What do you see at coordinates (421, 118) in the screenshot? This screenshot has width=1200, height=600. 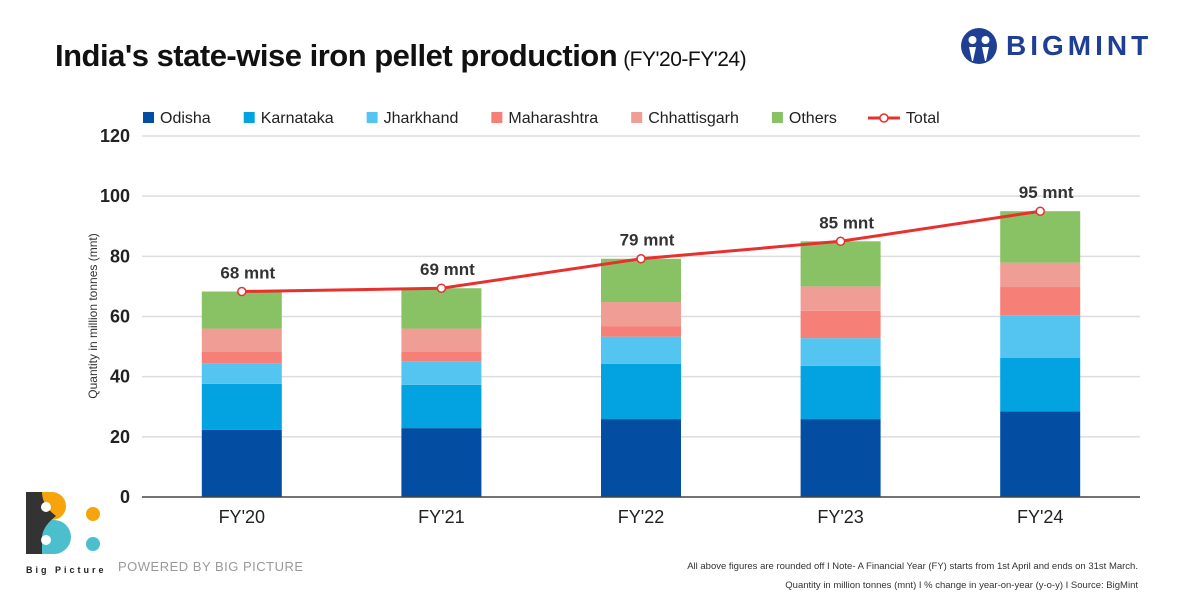 I see `legend-label-jharkhand: Jharkhand` at bounding box center [421, 118].